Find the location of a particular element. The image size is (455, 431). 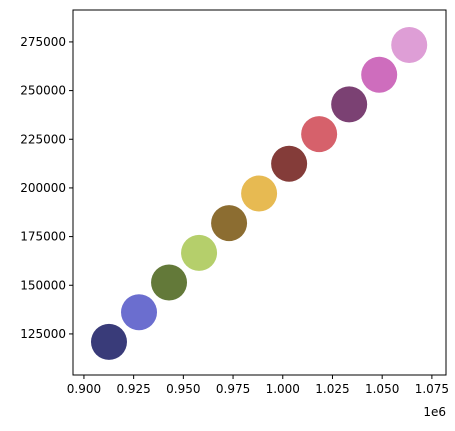

x-tick-label: 0.900 is located at coordinates (84, 389).